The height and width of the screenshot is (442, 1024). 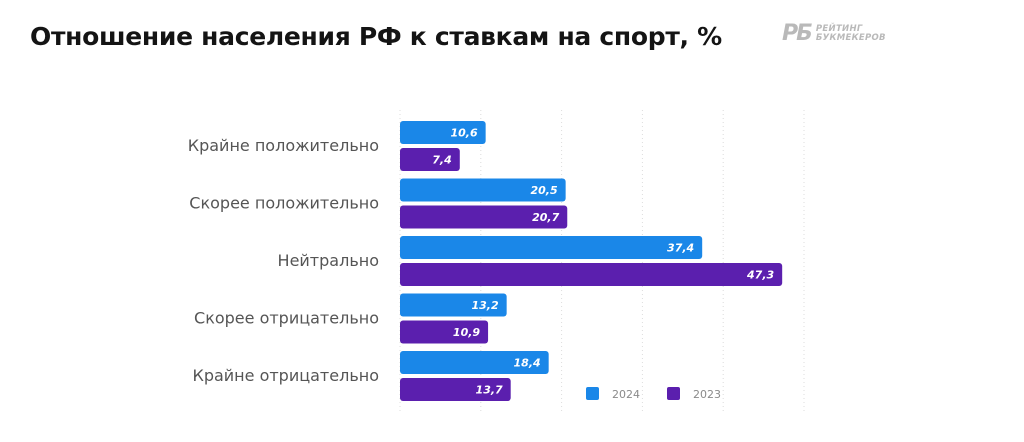 What do you see at coordinates (707, 394) in the screenshot?
I see `legend-label-2023: 2023` at bounding box center [707, 394].